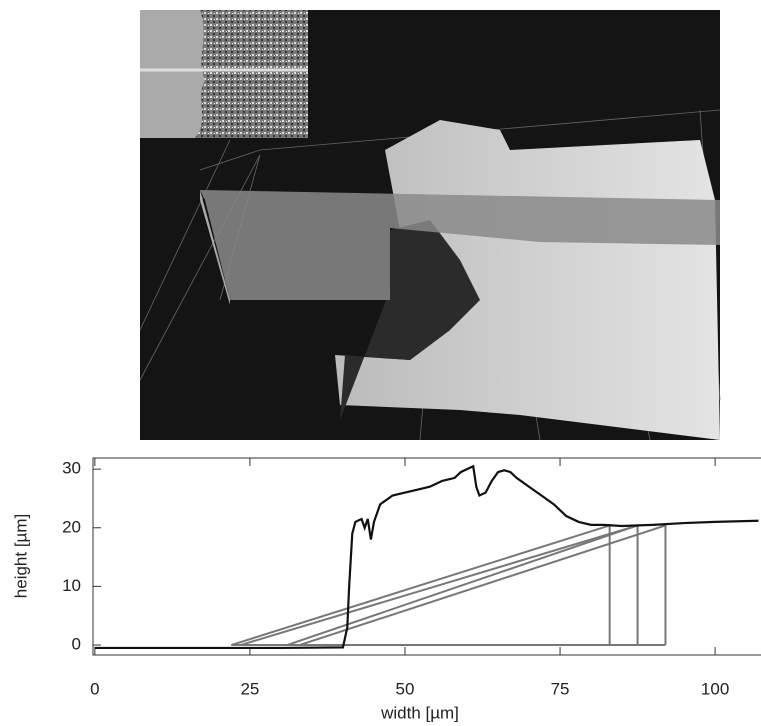  I want to click on cut-plane-edge, so click(215, 247).